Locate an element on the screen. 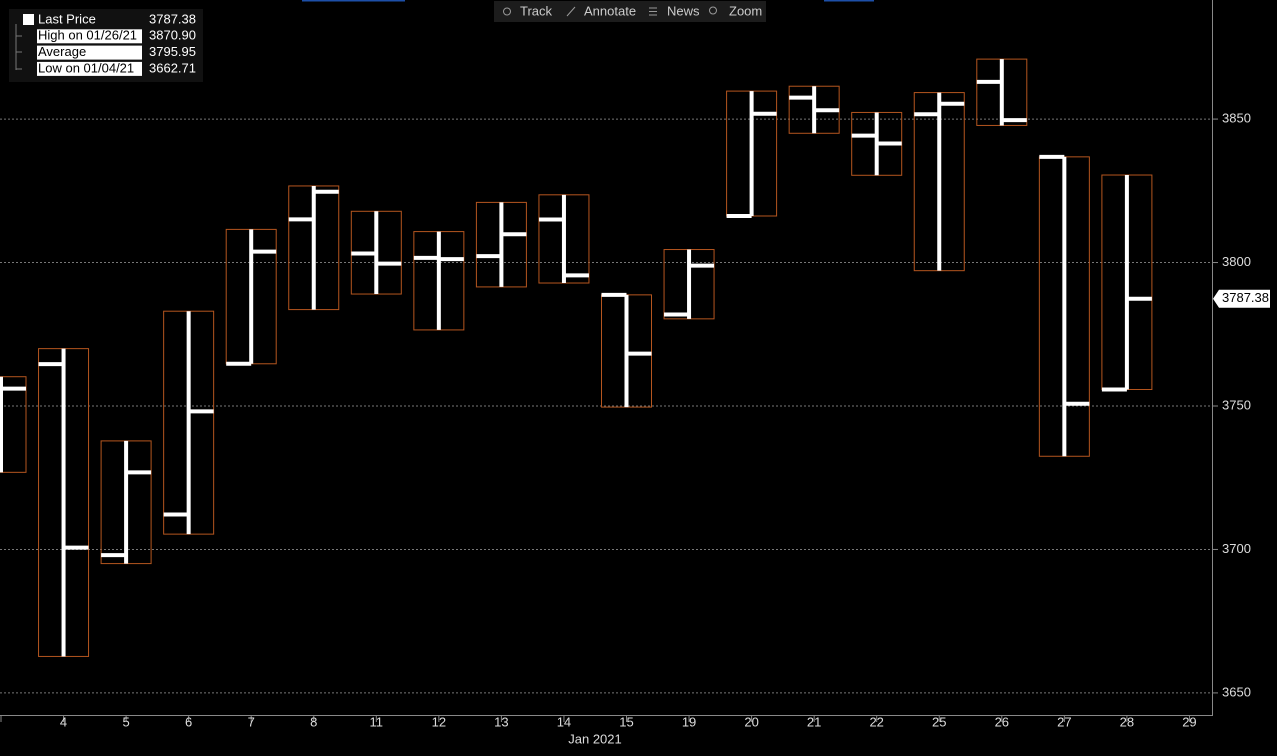 The height and width of the screenshot is (756, 1277). x-tick-label: 11 is located at coordinates (377, 721).